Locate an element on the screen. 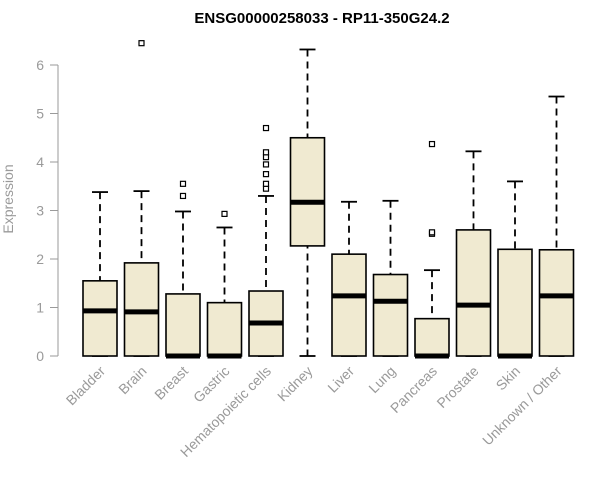 The width and height of the screenshot is (600, 500). box-liver is located at coordinates (349, 278).